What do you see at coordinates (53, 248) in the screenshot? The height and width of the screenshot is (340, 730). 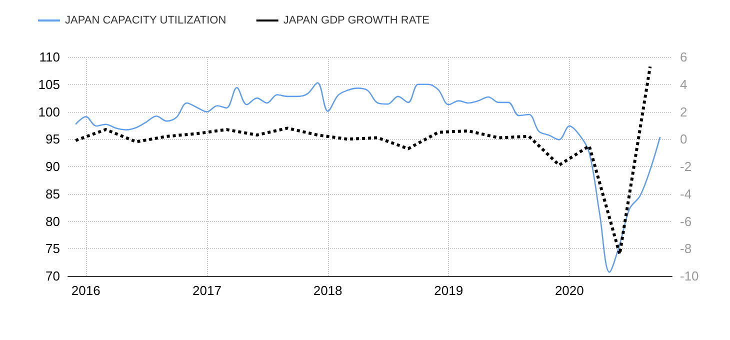 I see `y-tick-label: 75` at bounding box center [53, 248].